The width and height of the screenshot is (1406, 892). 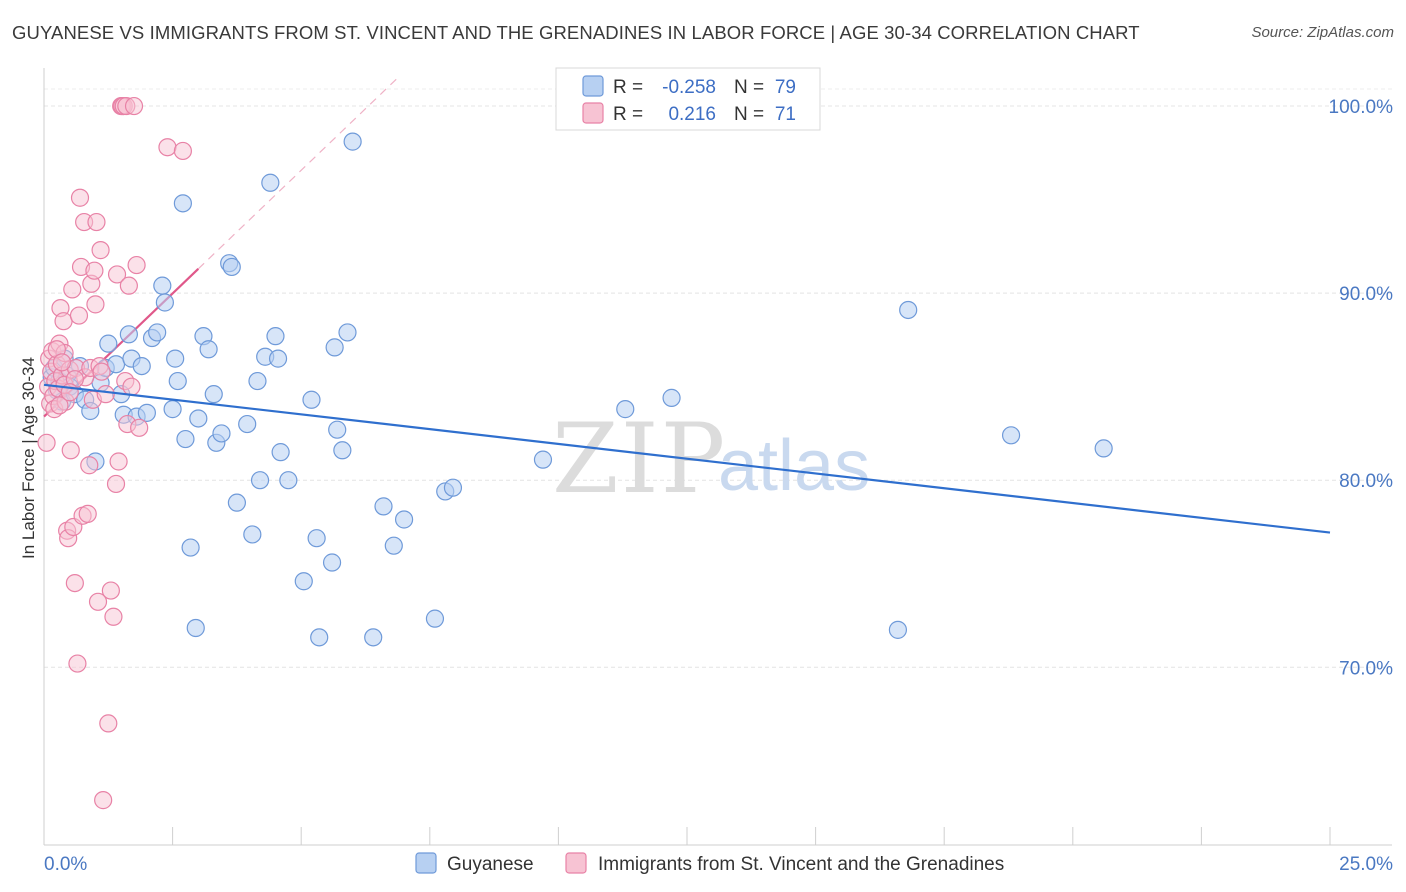 What do you see at coordinates (688, 99) in the screenshot?
I see `correlation-legend: R = -0.258 N = 79 R = 0.216 N = 71` at bounding box center [688, 99].